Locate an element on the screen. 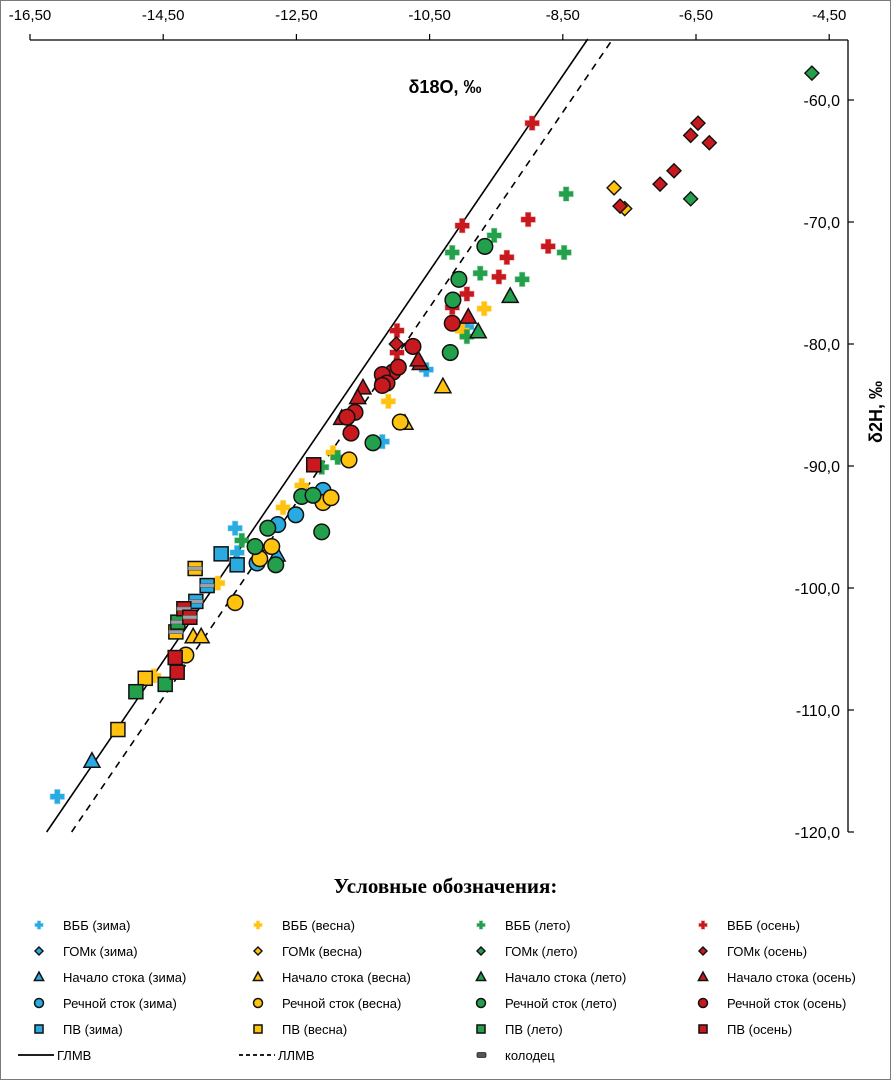  legend-label: ЛЛМВ is located at coordinates (296, 1055).